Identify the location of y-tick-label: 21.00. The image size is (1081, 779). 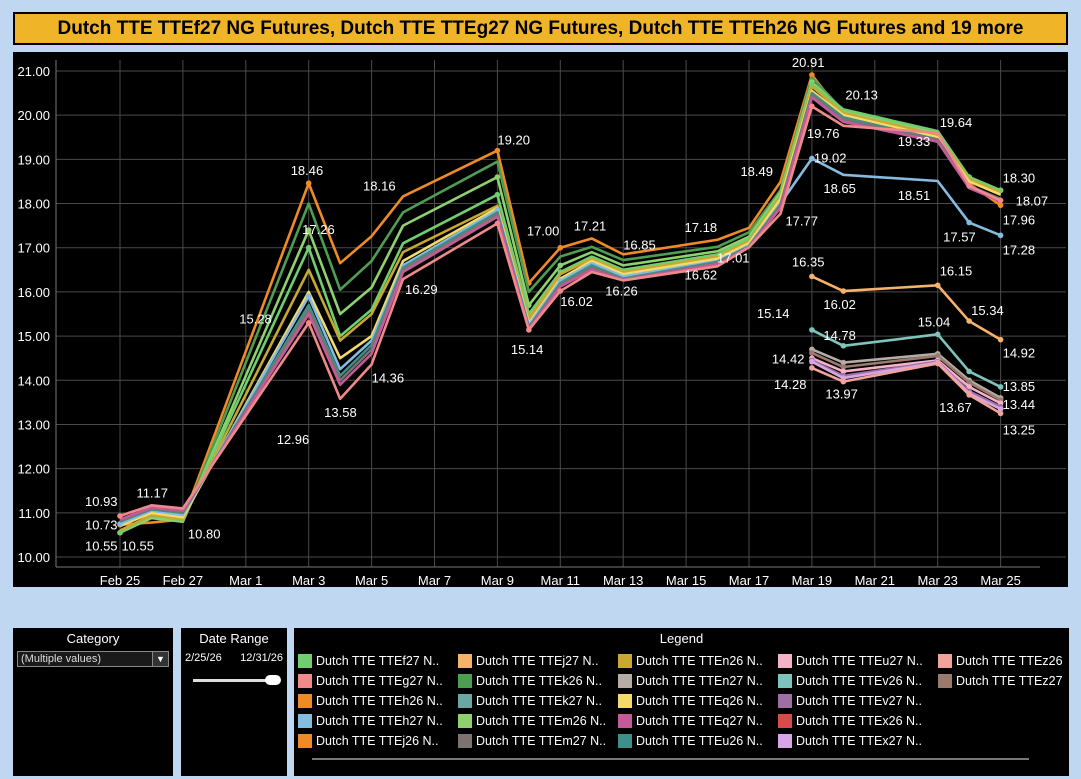
(33, 71).